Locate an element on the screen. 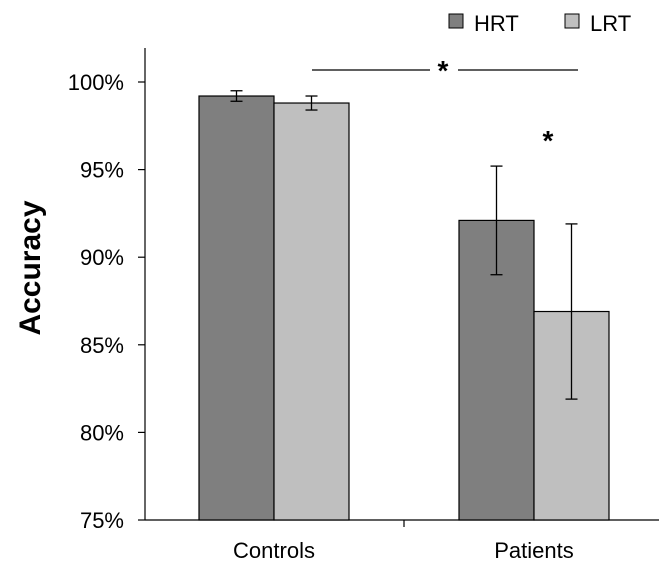 Image resolution: width=659 pixels, height=567 pixels. y-tick-label: 100% is located at coordinates (96, 82).